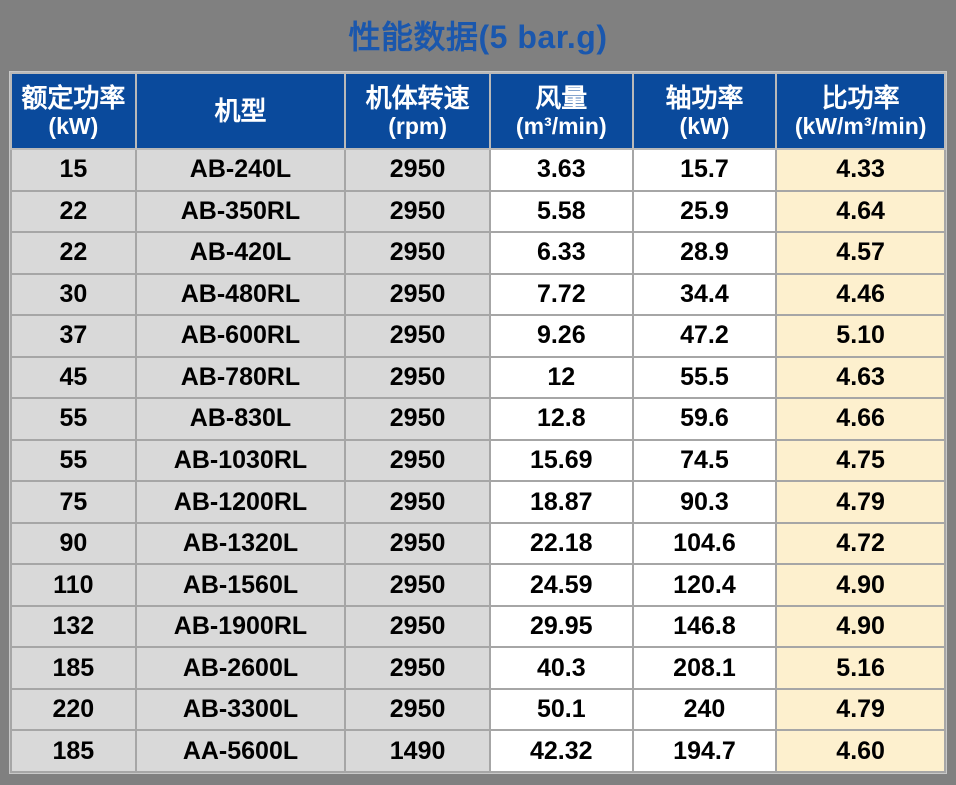 This screenshot has width=956, height=785. Describe the element at coordinates (561, 585) in the screenshot. I see `table-cell: 24.59` at that location.